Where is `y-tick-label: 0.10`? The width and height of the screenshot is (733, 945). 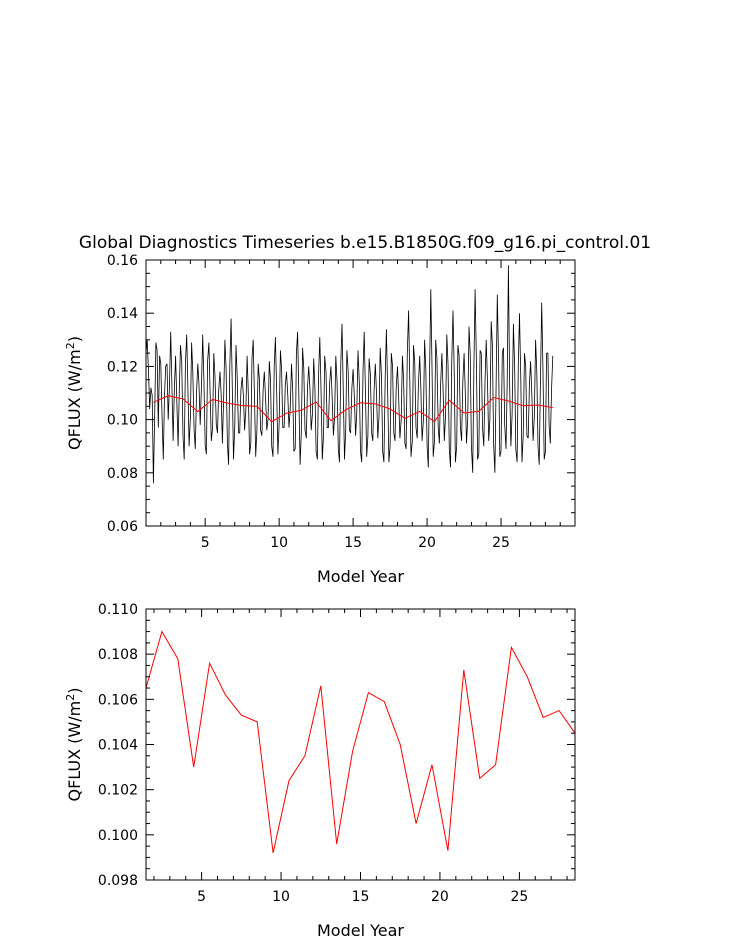 y-tick-label: 0.10 is located at coordinates (122, 421).